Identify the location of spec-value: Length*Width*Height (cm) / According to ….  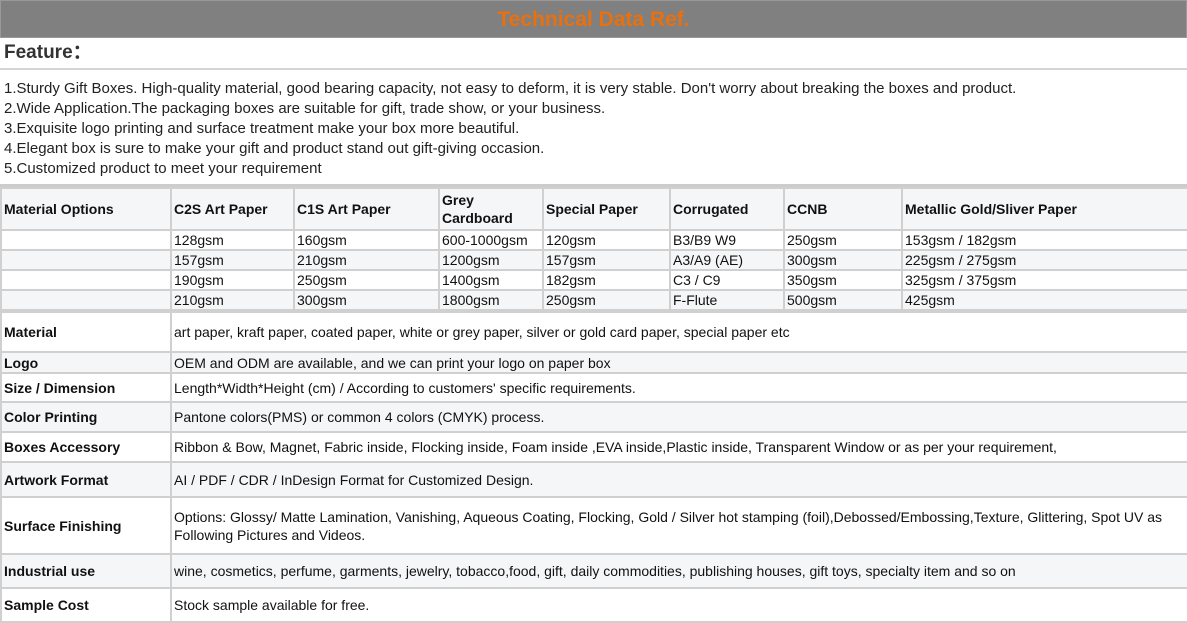
(678, 387).